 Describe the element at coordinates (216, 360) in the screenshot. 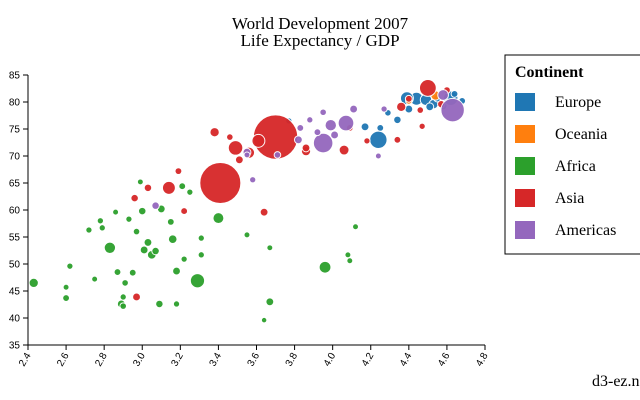

I see `x-tick-label: 3.4` at that location.